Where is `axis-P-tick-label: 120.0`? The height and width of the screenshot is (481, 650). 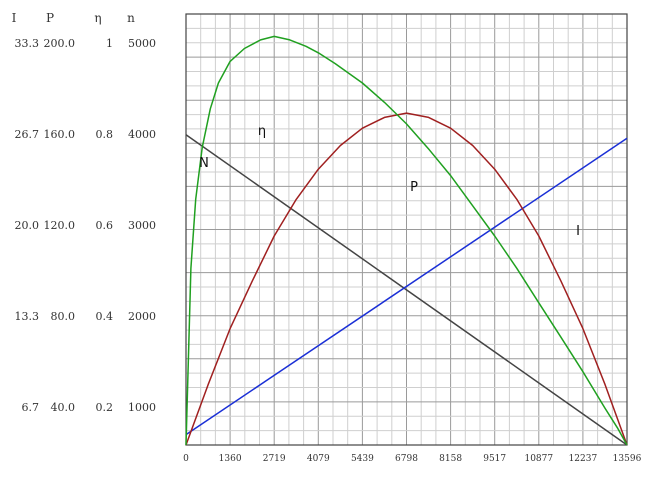
axis-P-tick-label: 120.0 is located at coordinates (60, 225).